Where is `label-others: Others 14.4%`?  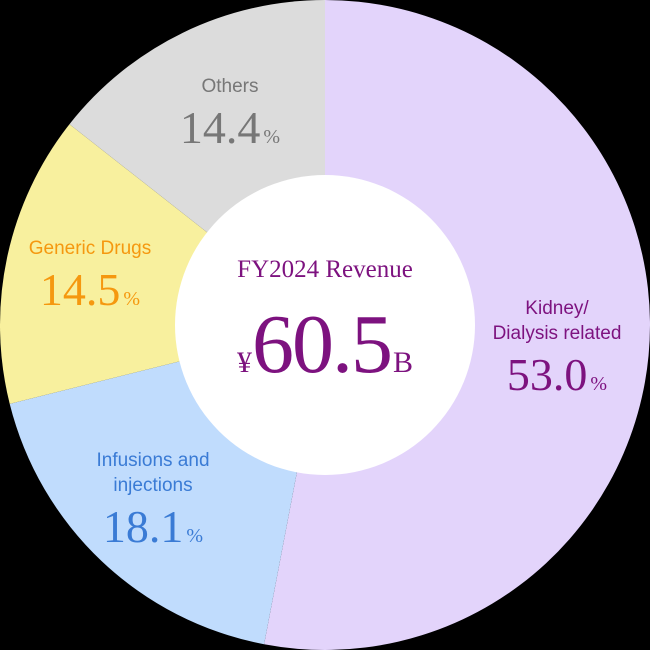
label-others: Others 14.4% is located at coordinates (230, 118).